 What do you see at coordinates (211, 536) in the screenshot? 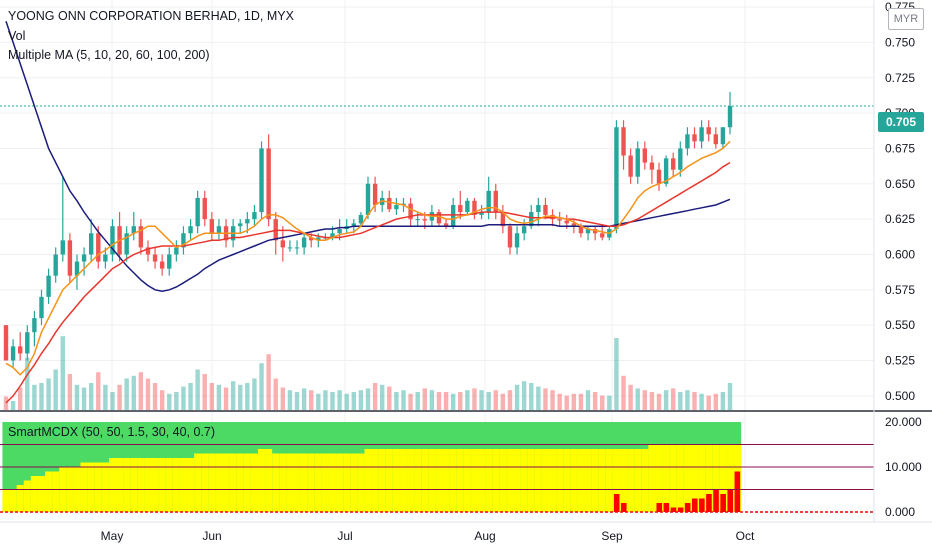
I see `x-tick-label: Jun` at bounding box center [211, 536].